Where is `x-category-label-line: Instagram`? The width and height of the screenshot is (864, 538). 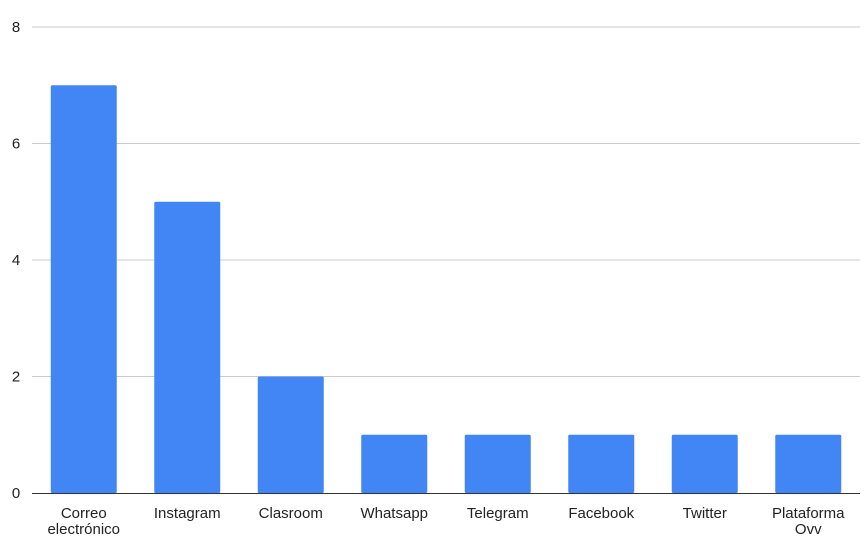
x-category-label-line: Instagram is located at coordinates (187, 513).